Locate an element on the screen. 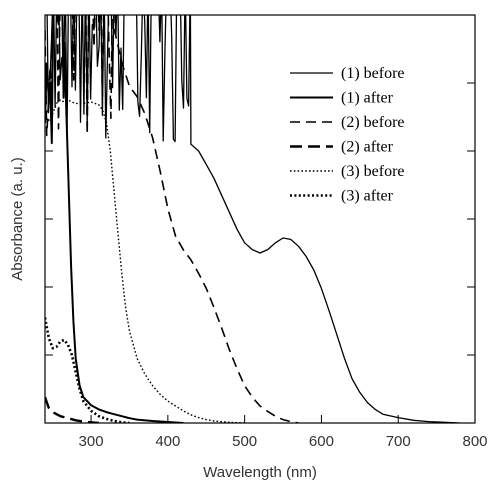  x-axis-label: Wavelength (nm) is located at coordinates (260, 472).